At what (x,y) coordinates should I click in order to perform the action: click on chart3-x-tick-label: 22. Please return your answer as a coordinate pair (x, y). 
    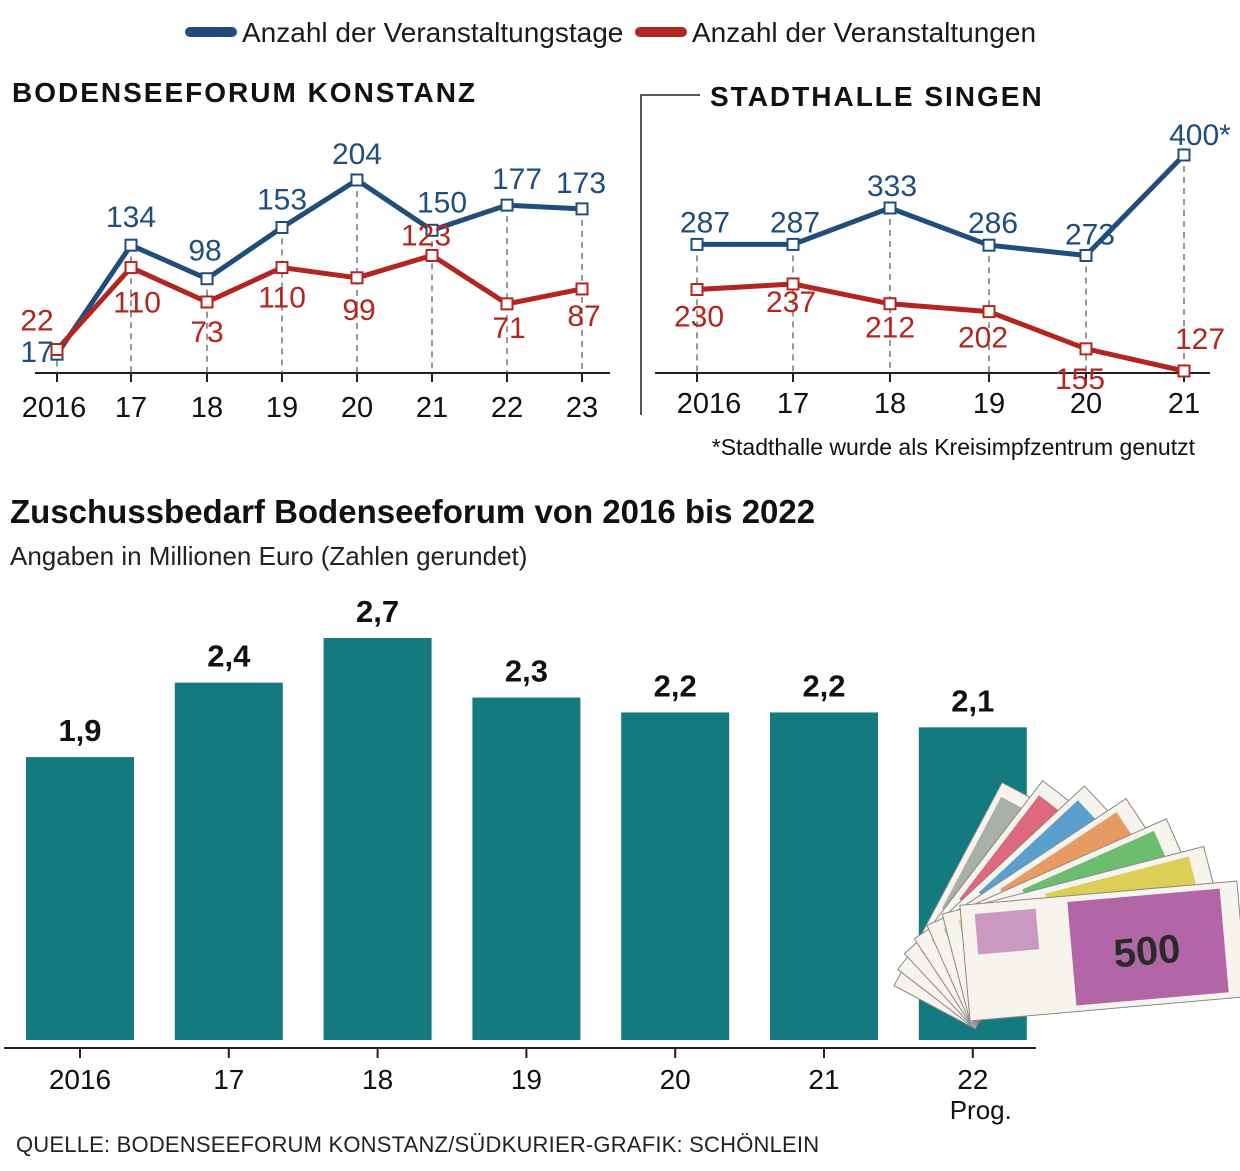
    Looking at the image, I should click on (972, 1079).